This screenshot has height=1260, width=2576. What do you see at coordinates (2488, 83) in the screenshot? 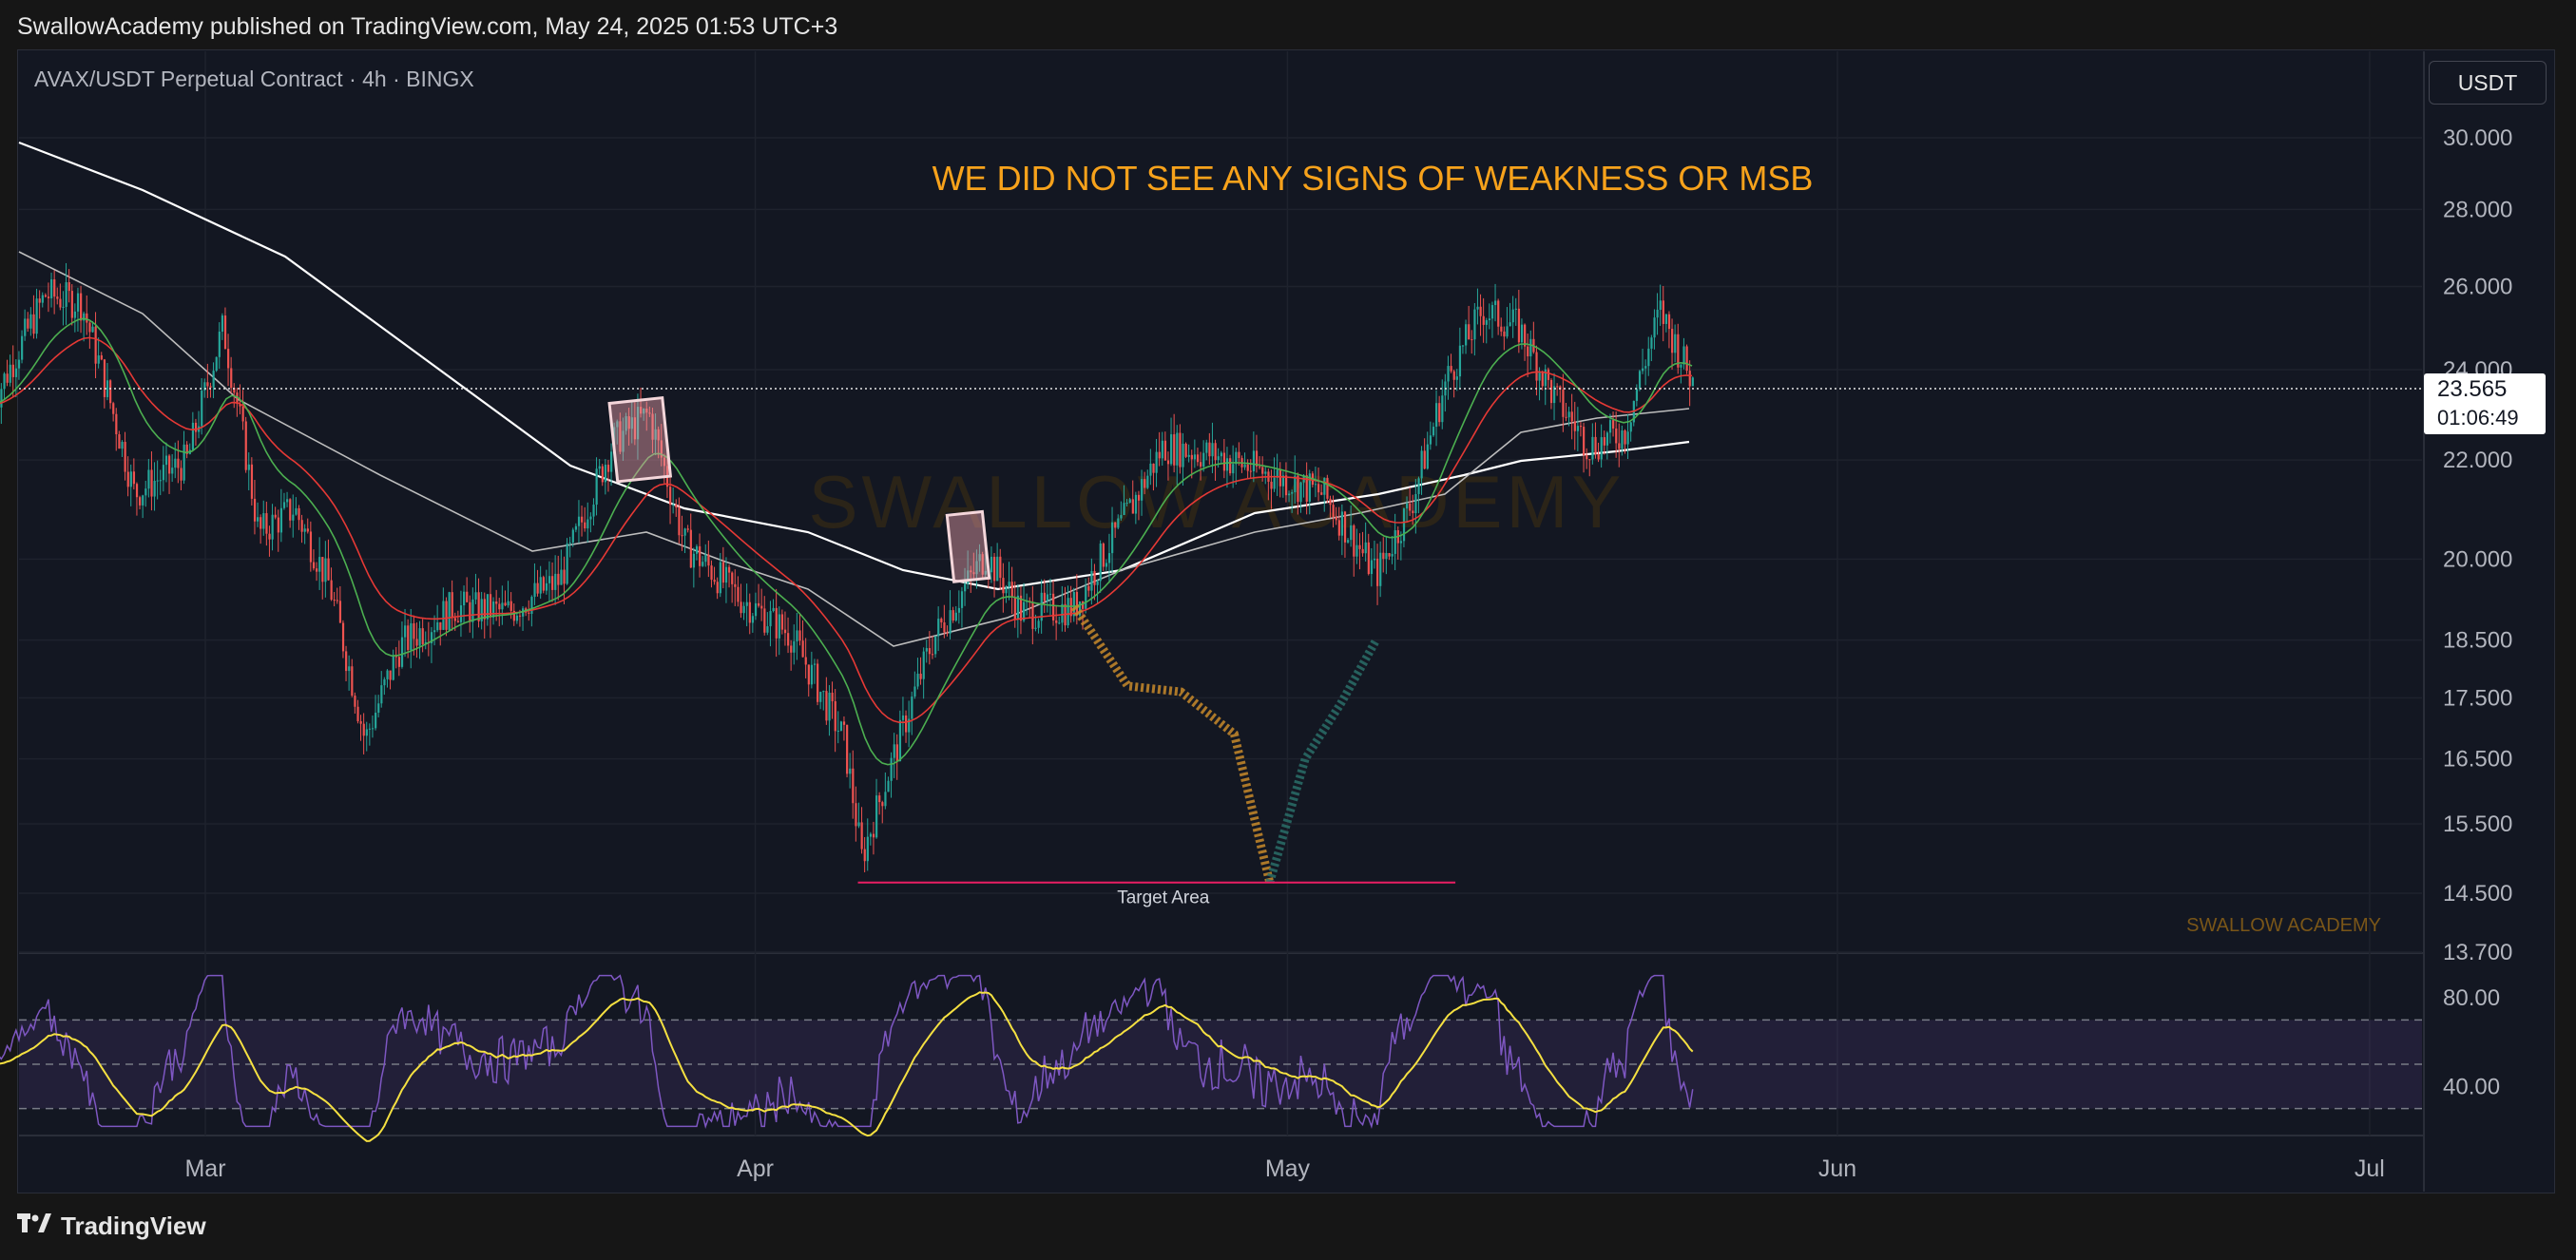
I see `currency-unit-button: USDT` at bounding box center [2488, 83].